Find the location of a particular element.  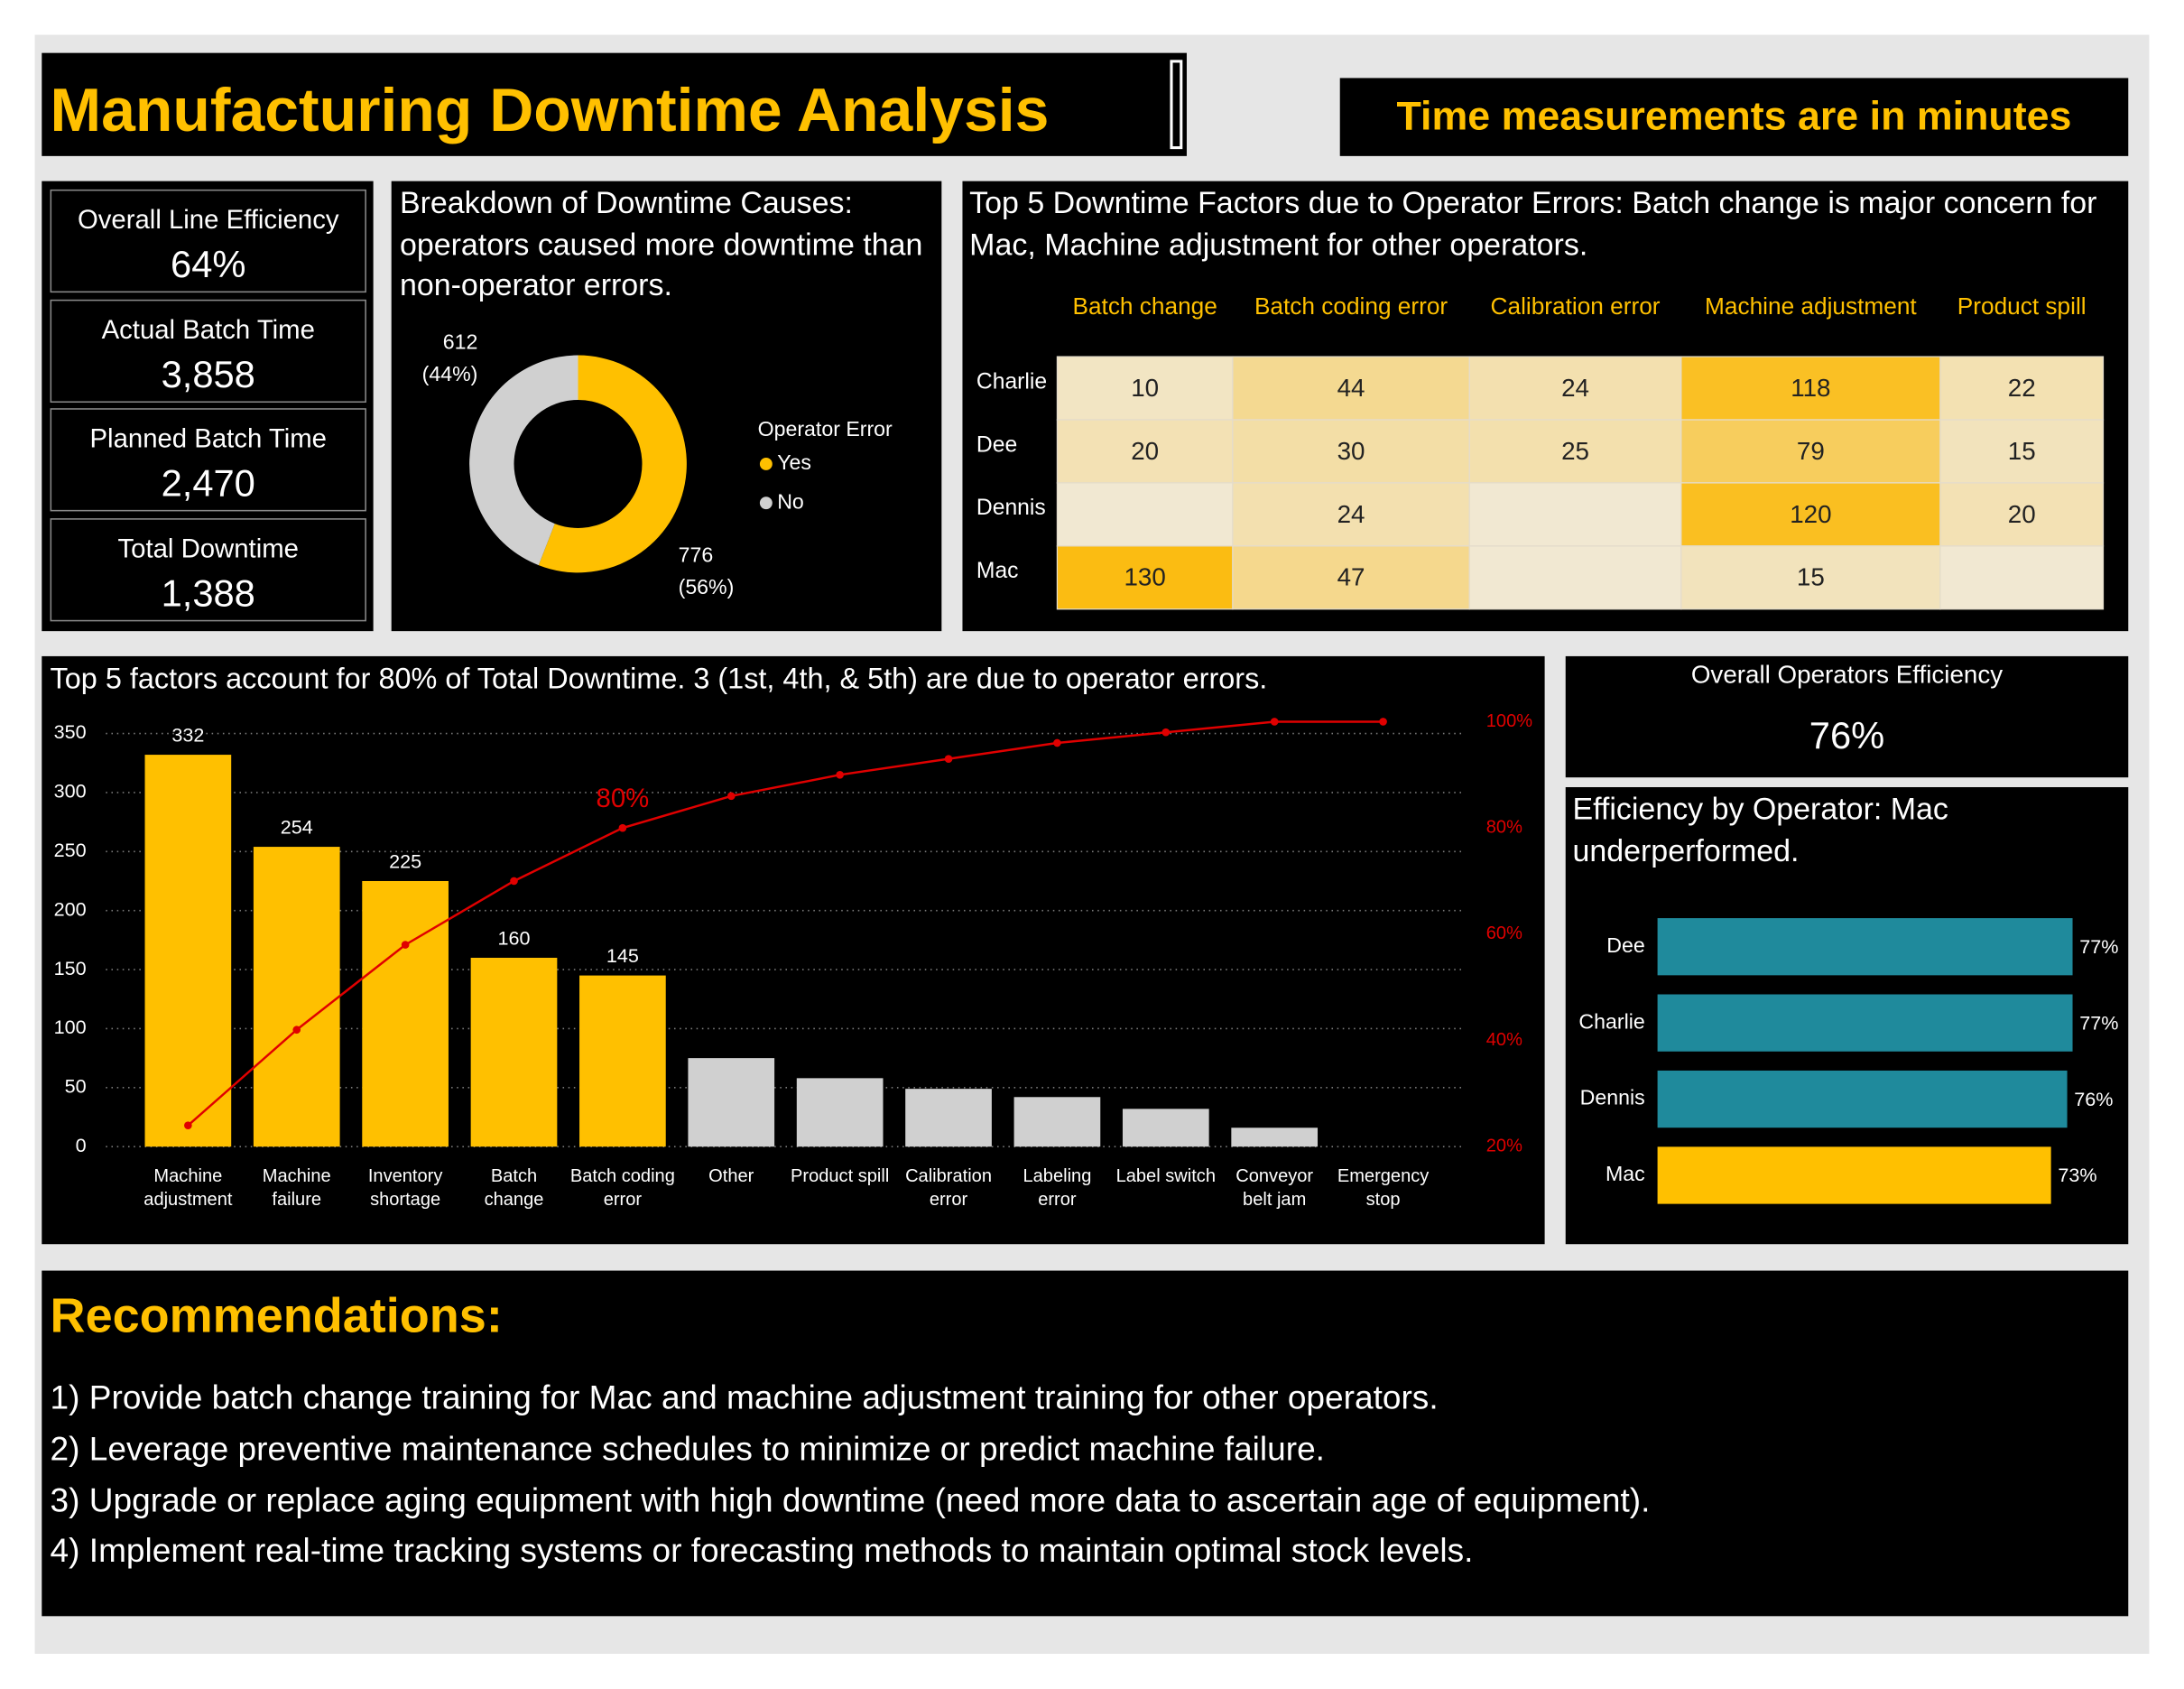

cell-value: 47 is located at coordinates (1351, 577).